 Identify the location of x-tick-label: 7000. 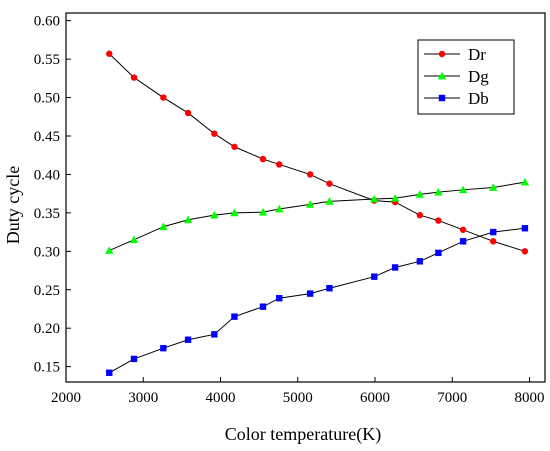
(452, 398).